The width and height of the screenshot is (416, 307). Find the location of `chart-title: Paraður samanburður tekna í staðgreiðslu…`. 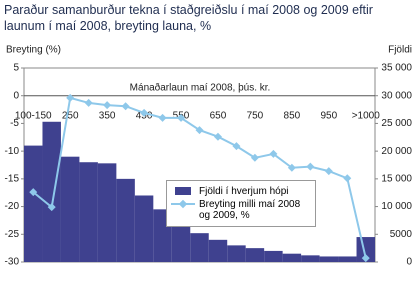

chart-title: Paraður samanburður tekna í staðgreiðslu… is located at coordinates (188, 18).